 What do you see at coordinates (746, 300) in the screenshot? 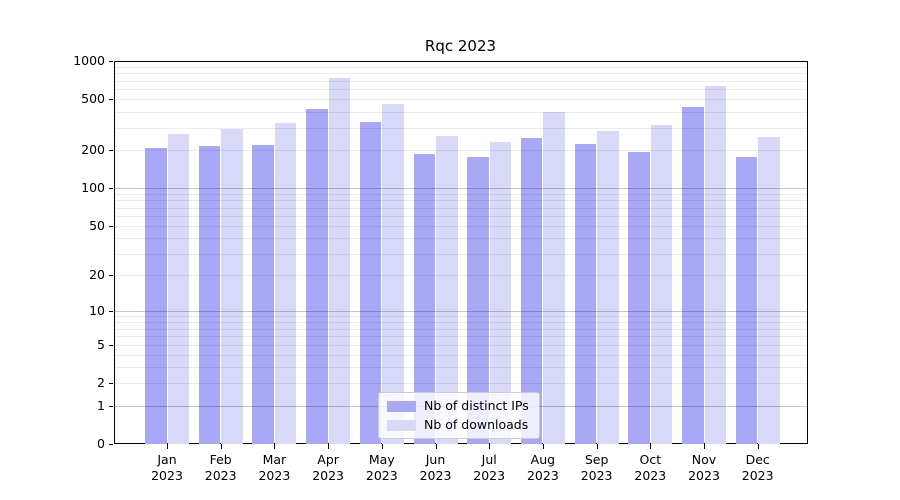
I see `bar-distinct-ips-dec` at bounding box center [746, 300].